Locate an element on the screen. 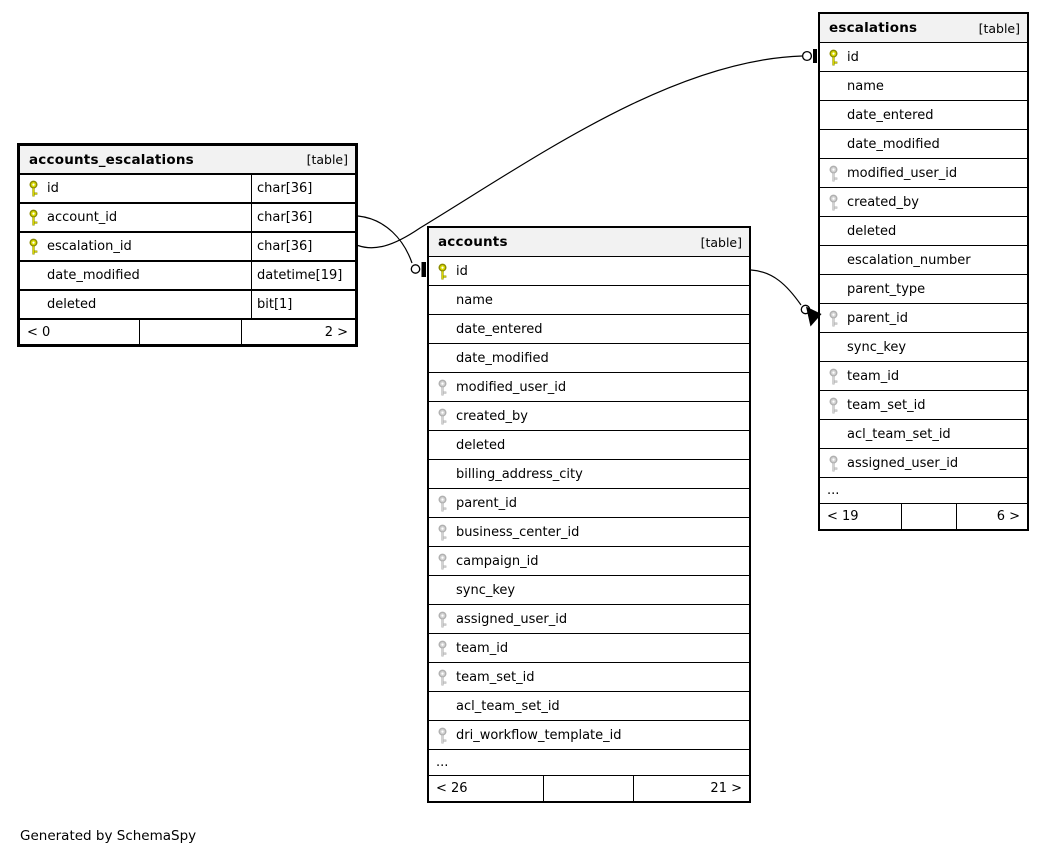 This screenshot has width=1044, height=857. column-name: sync_key is located at coordinates (486, 590).